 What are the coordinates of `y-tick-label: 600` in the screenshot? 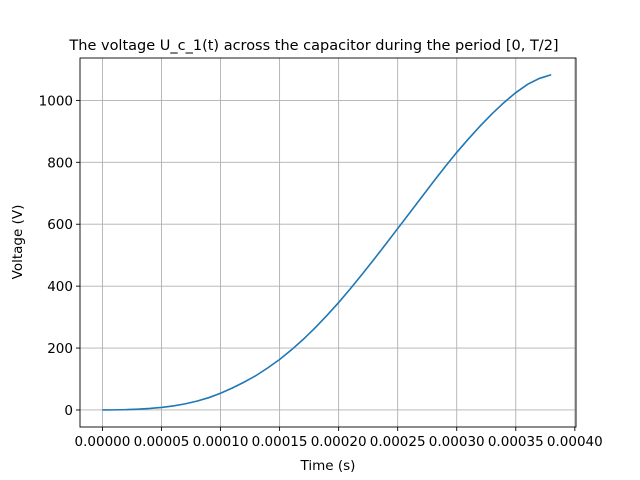 It's located at (60, 225).